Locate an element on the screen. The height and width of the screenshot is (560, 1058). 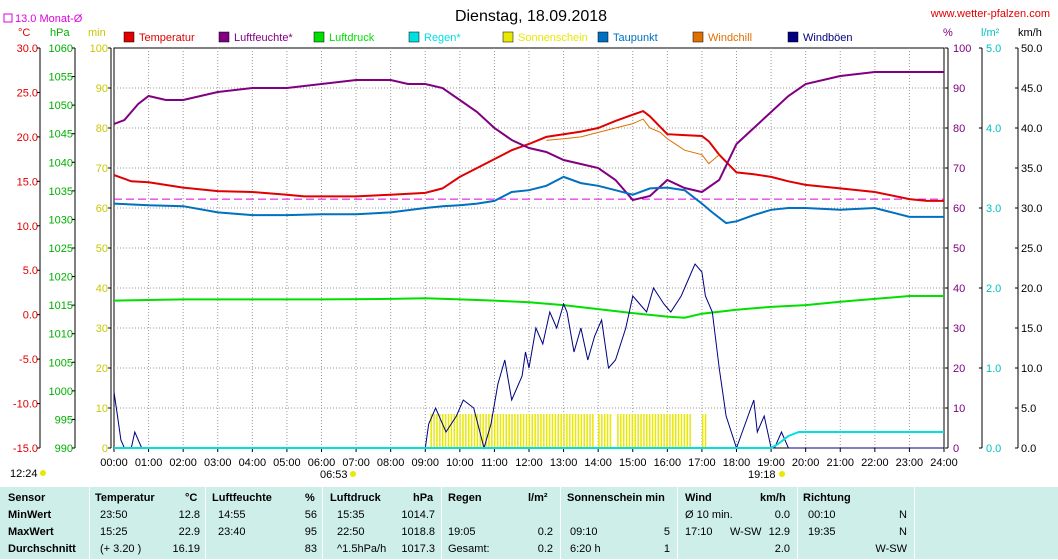
sunshine-bars is located at coordinates (568, 431).